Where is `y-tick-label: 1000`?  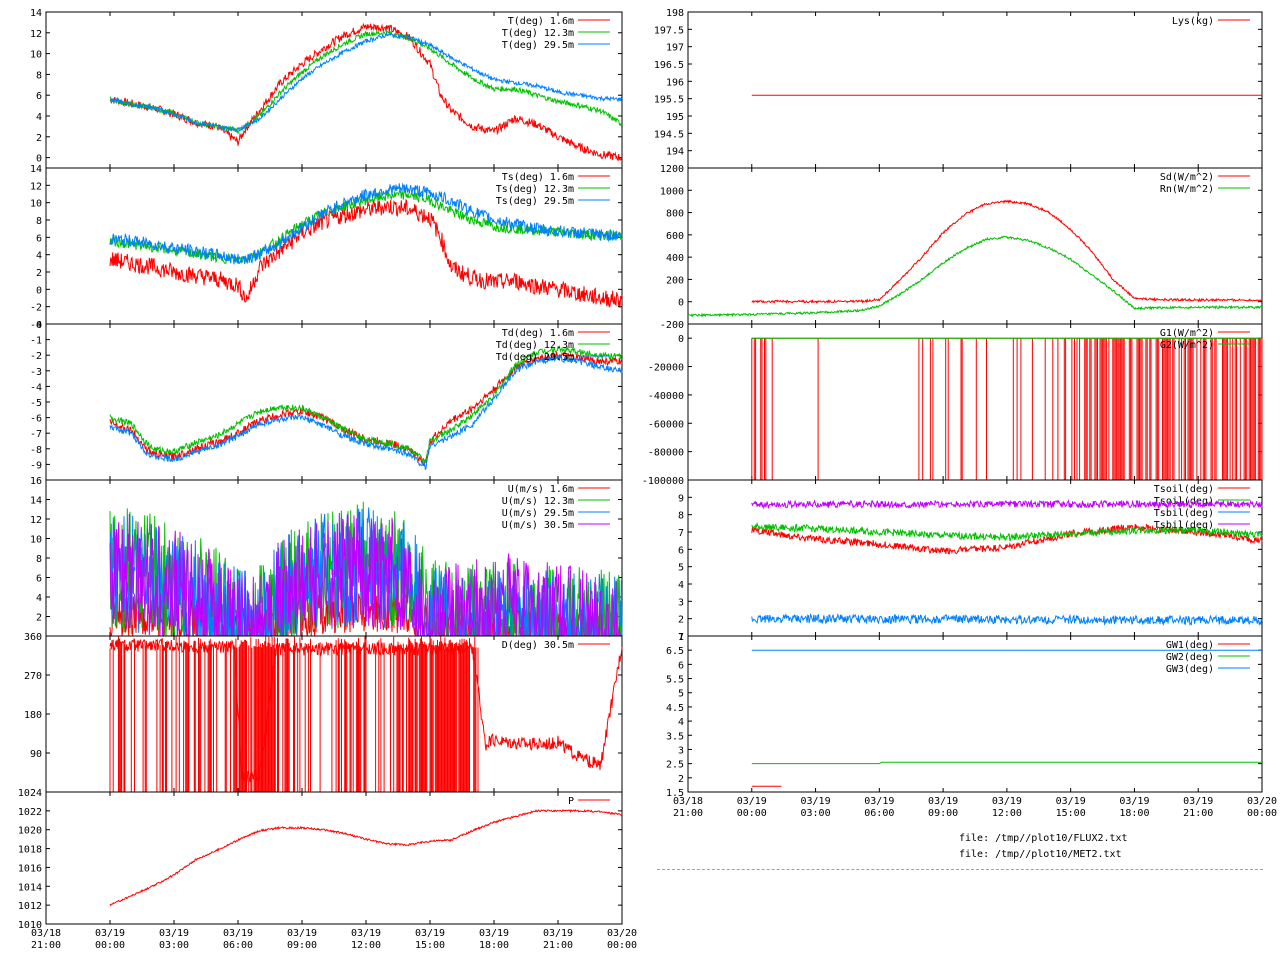 y-tick-label: 1000 is located at coordinates (672, 191).